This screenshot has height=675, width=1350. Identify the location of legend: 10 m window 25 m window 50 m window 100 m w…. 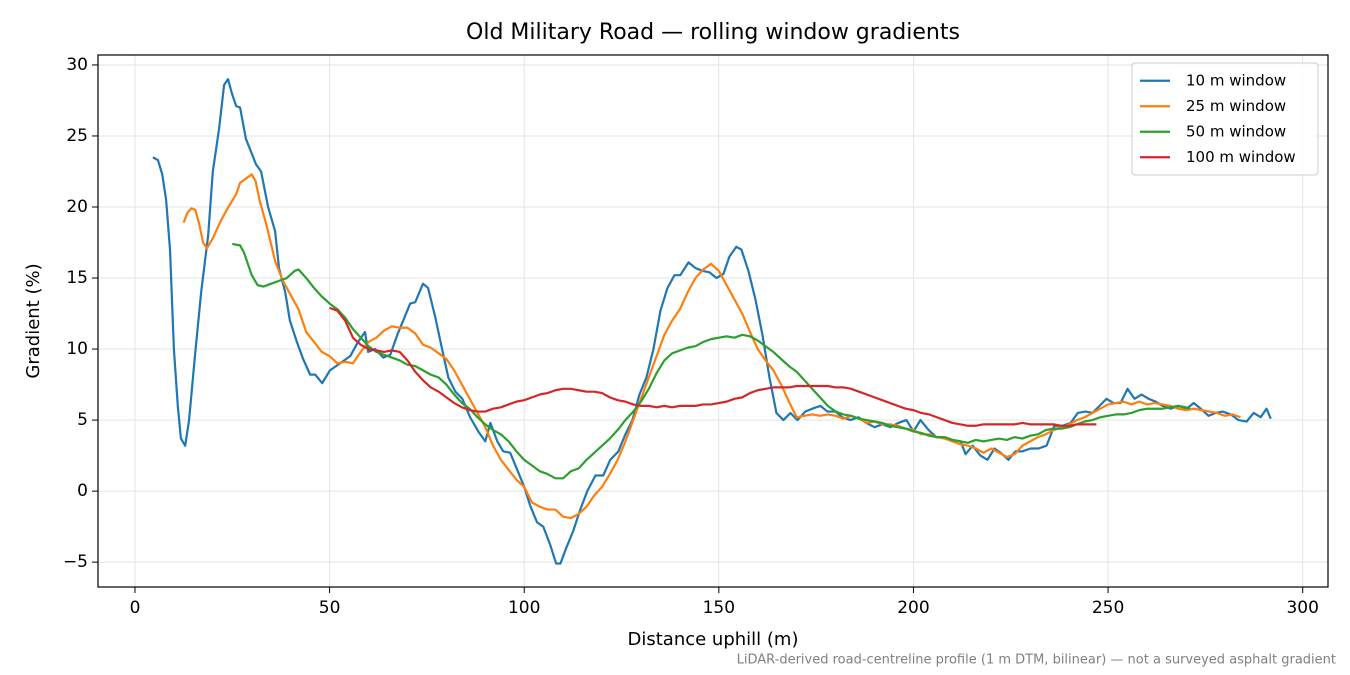
(1225, 119).